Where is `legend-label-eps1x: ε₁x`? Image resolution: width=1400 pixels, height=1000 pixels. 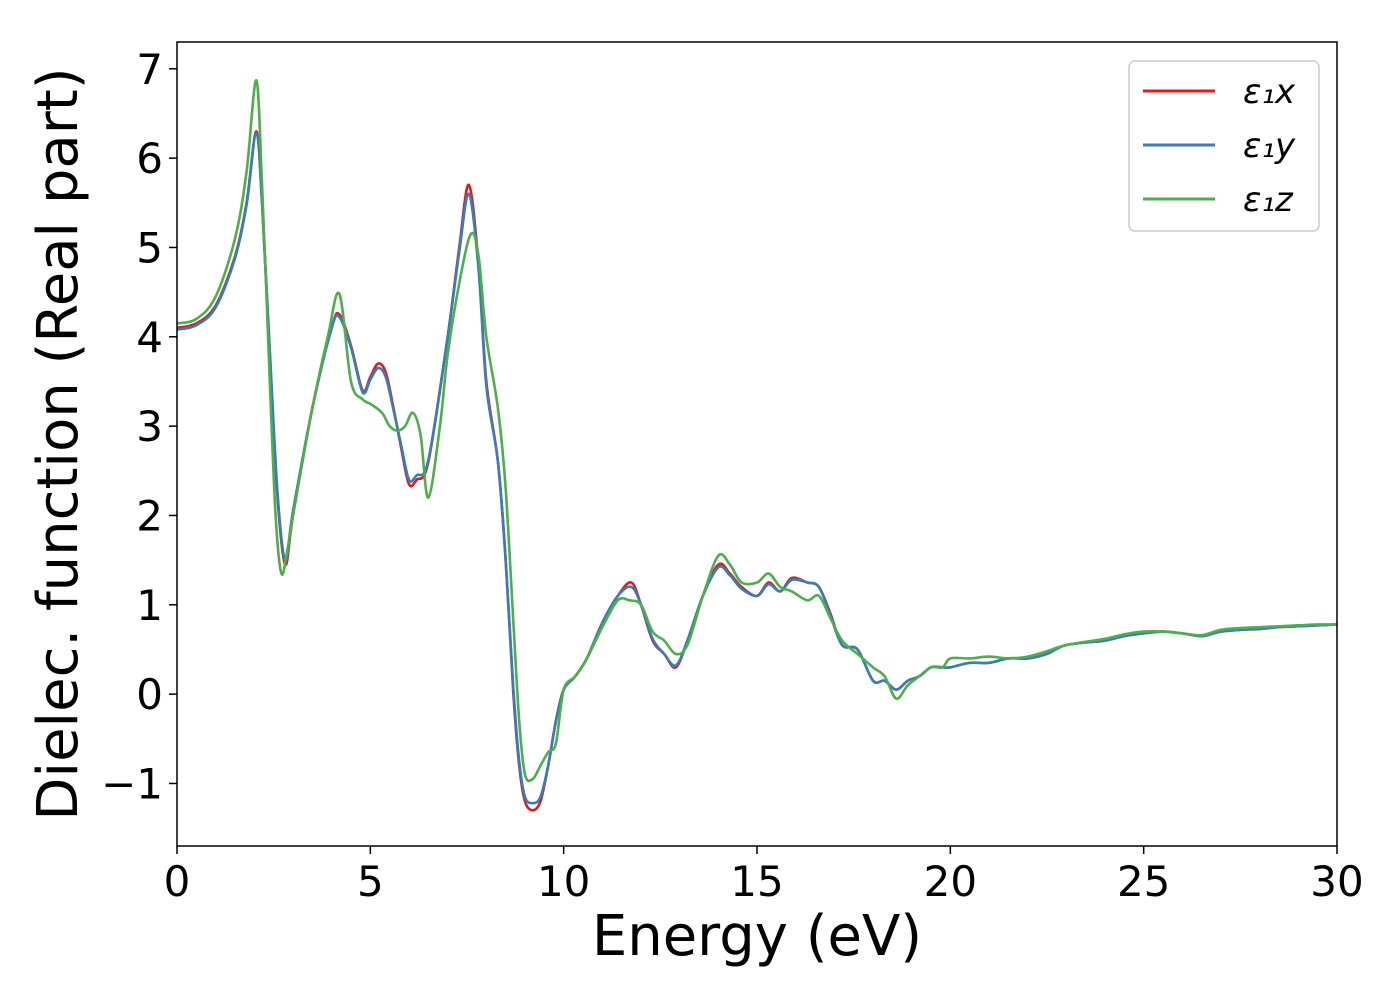
legend-label-eps1x: ε₁x is located at coordinates (1269, 92).